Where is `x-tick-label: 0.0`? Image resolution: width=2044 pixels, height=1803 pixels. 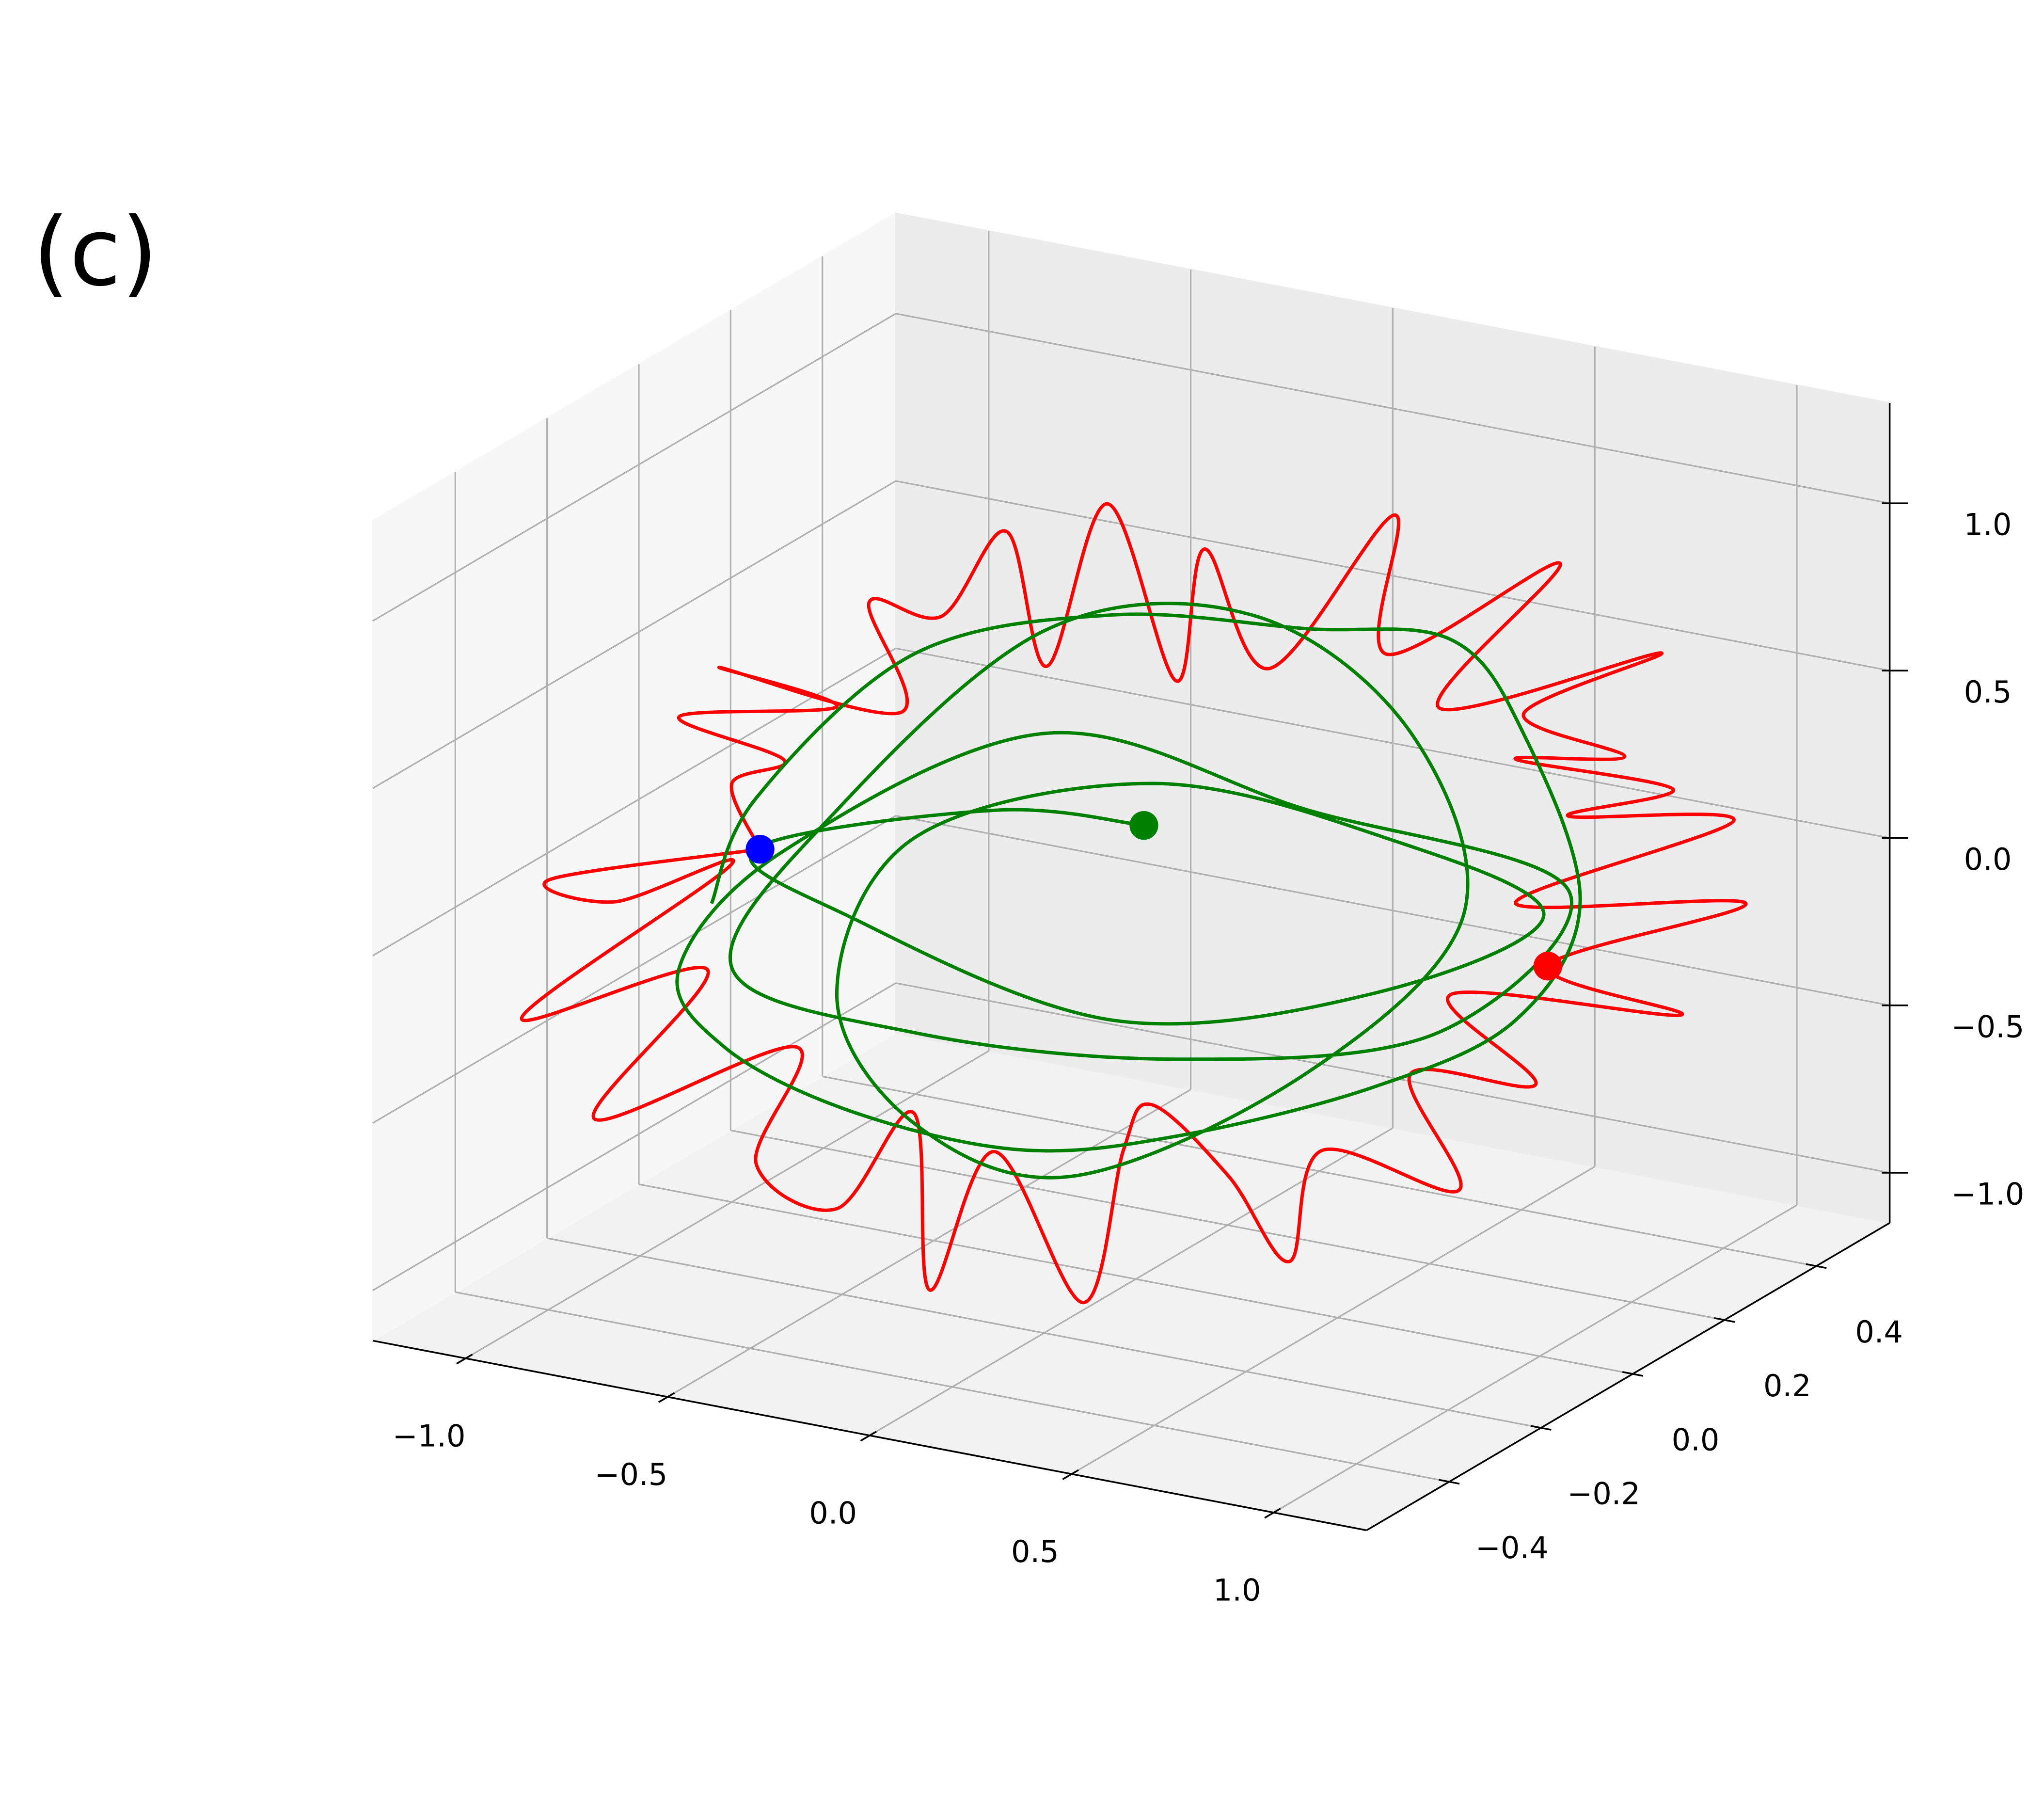 x-tick-label: 0.0 is located at coordinates (833, 1513).